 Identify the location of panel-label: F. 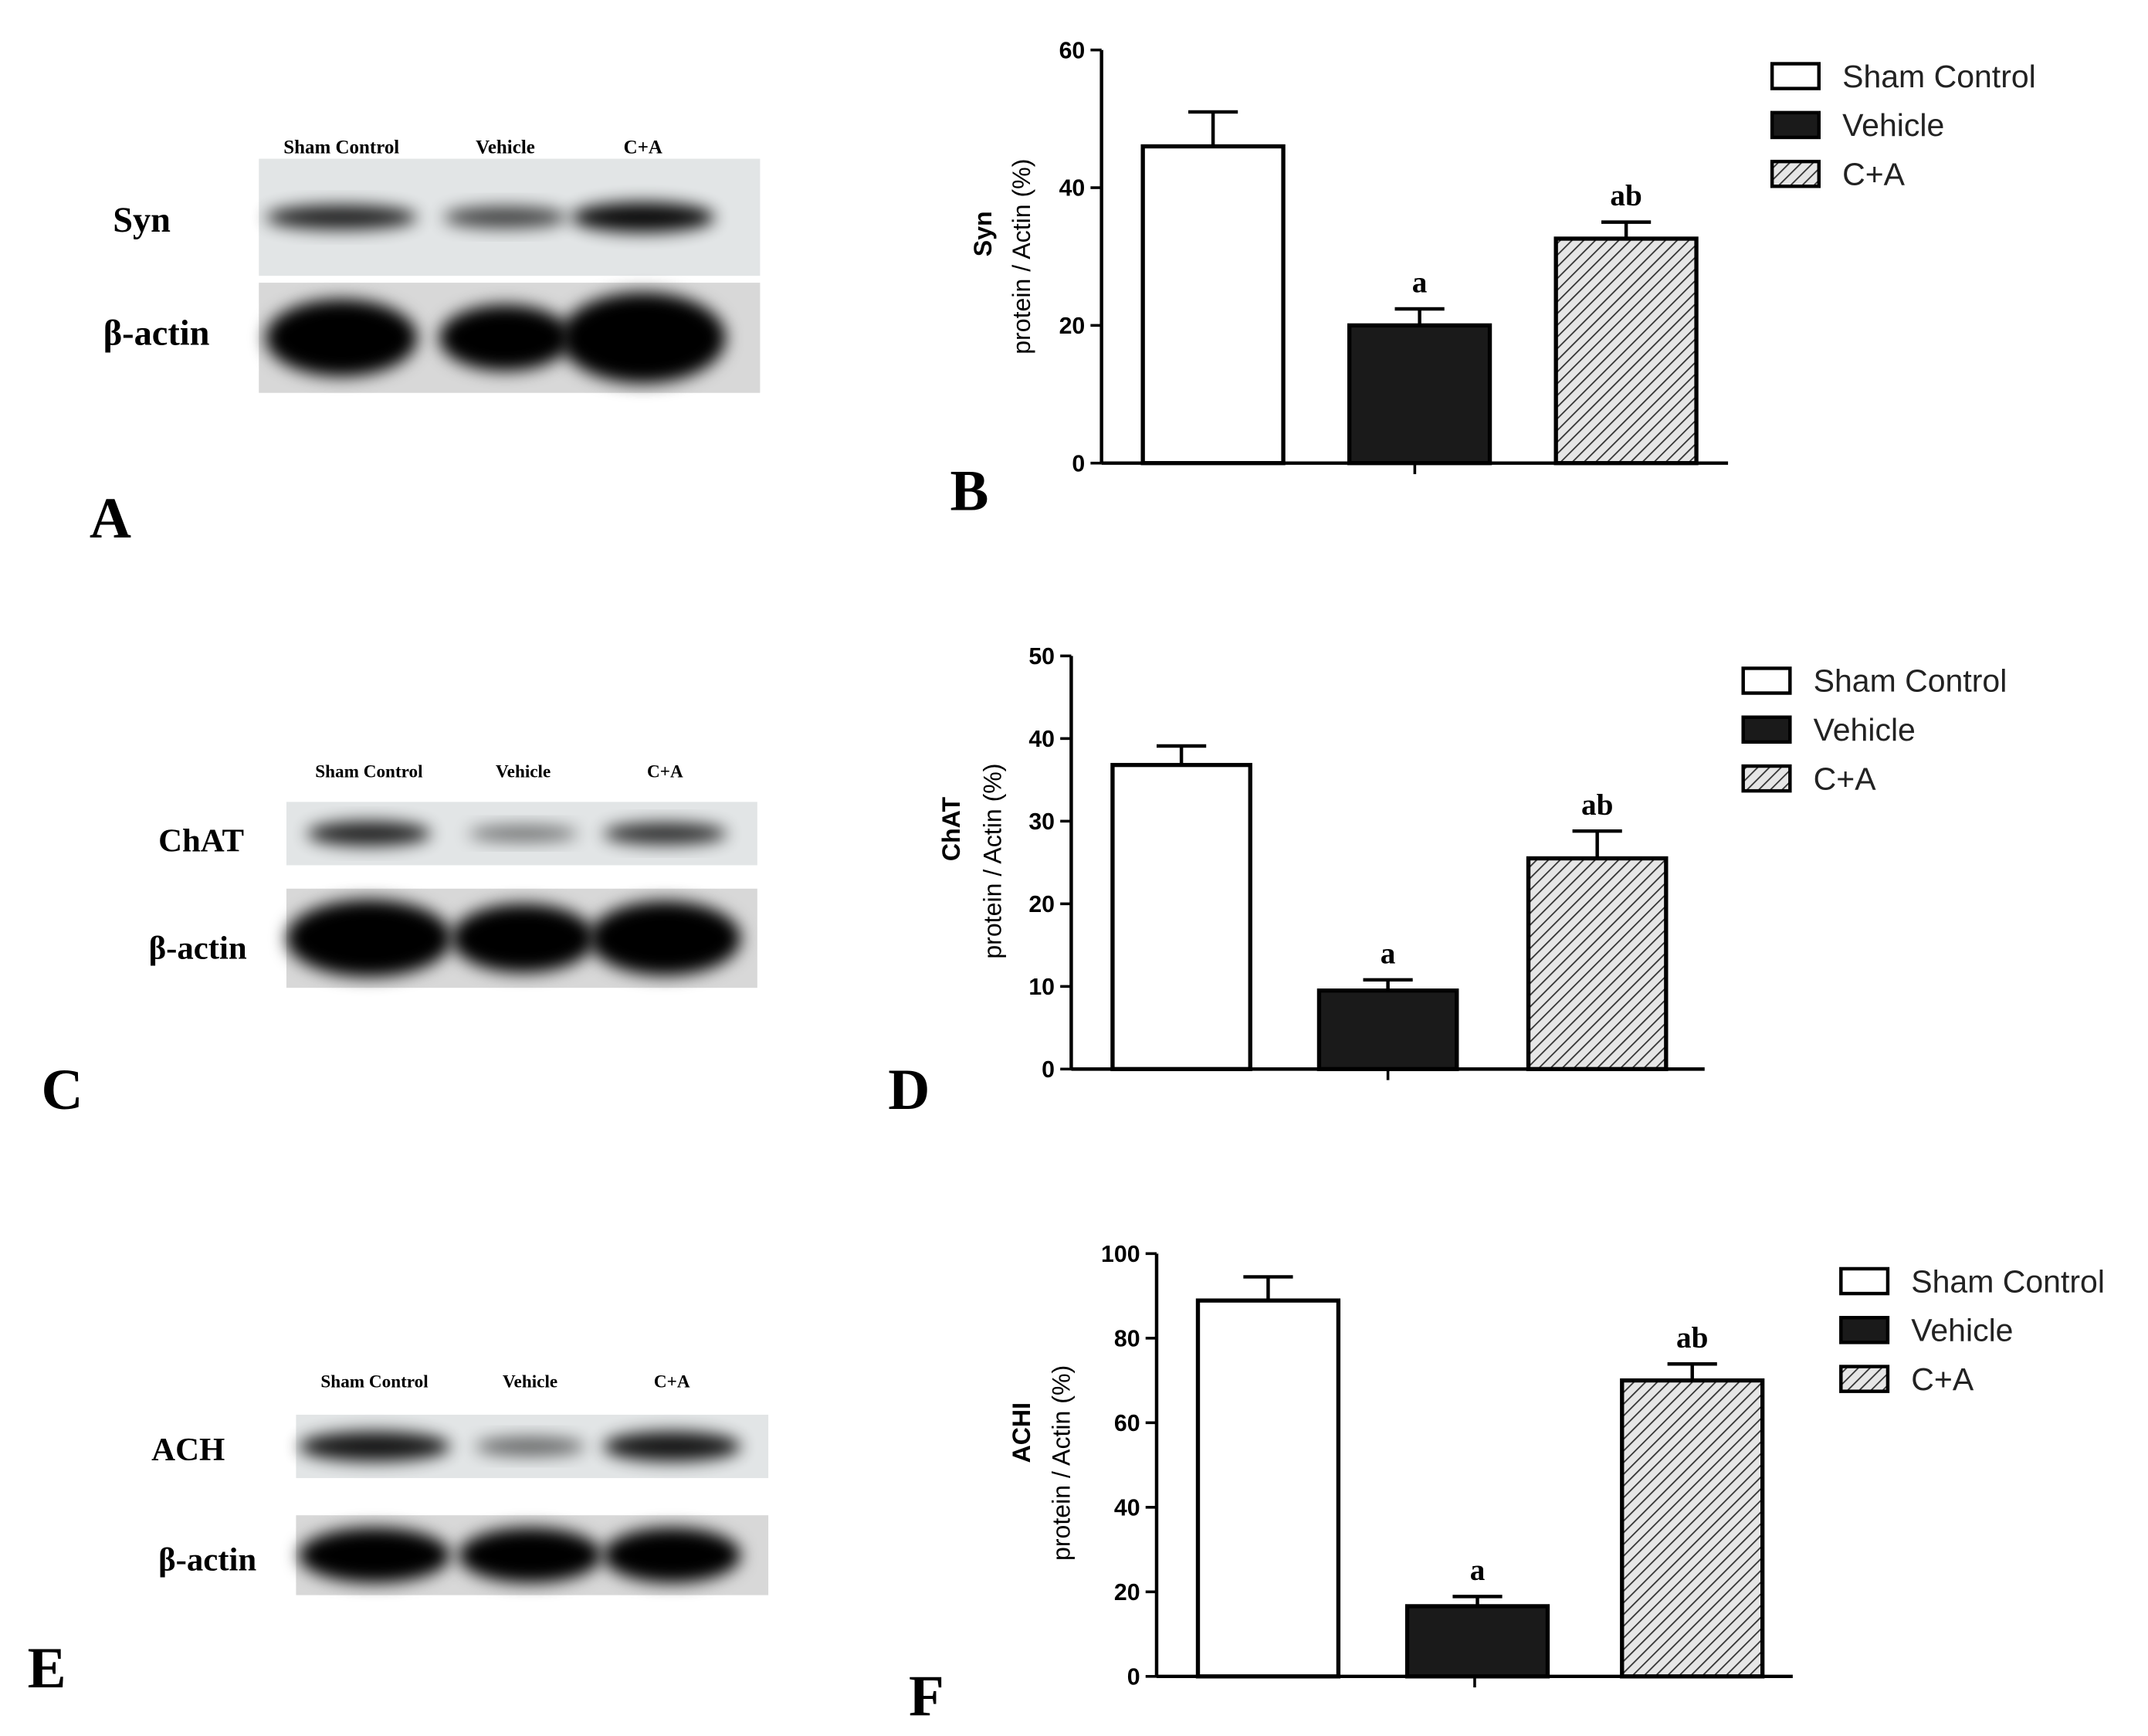
(927, 1696).